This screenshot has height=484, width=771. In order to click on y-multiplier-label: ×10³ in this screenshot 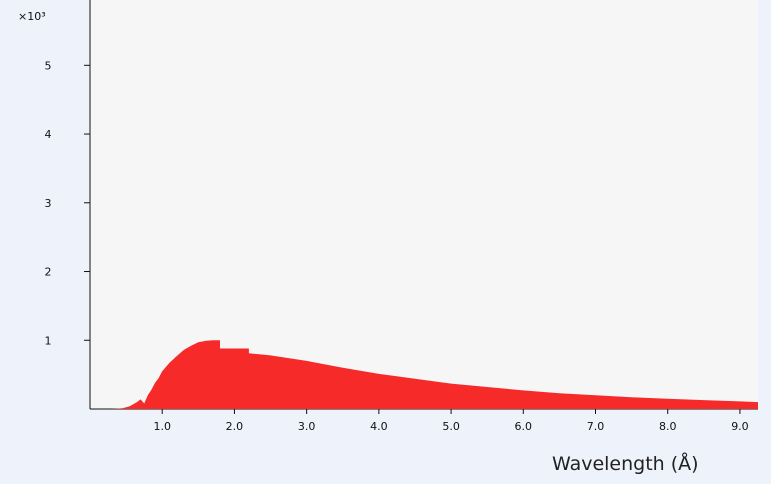, I will do `click(32, 16)`.